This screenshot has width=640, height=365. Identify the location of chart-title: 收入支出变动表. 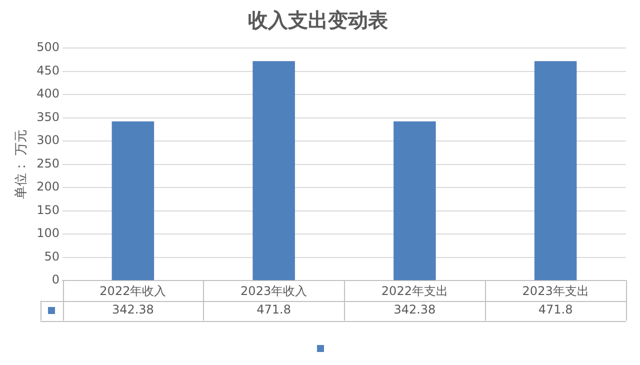
(318, 20).